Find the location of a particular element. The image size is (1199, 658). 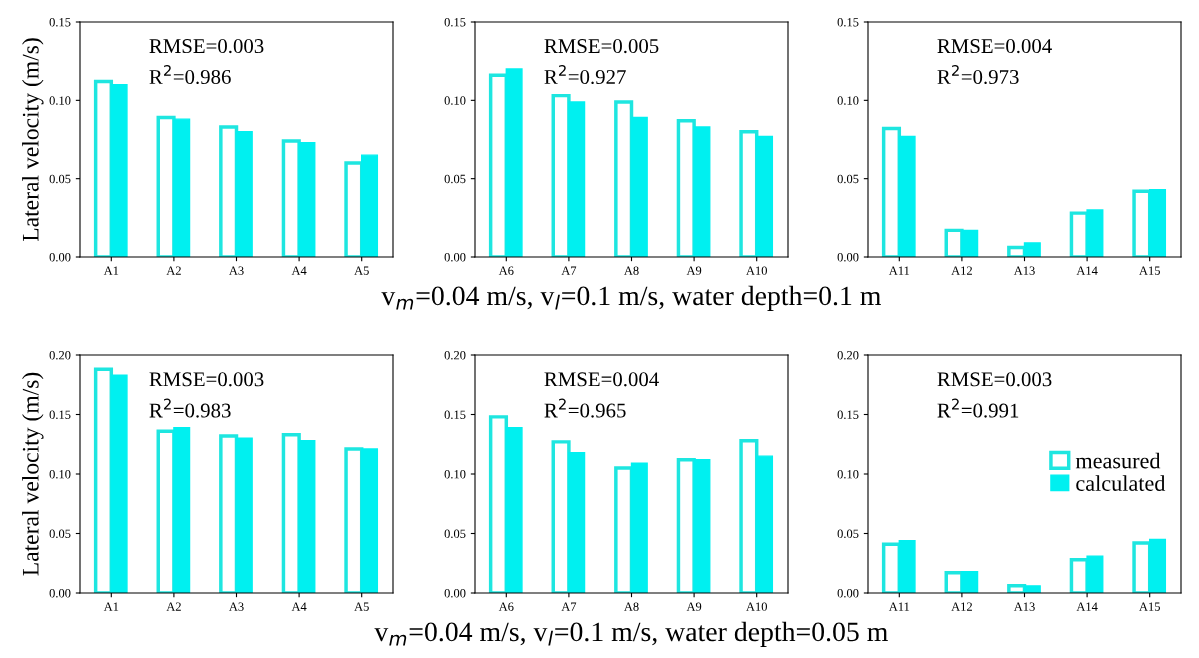

annotation: R$^{2}$=0.983 is located at coordinates (190, 408).